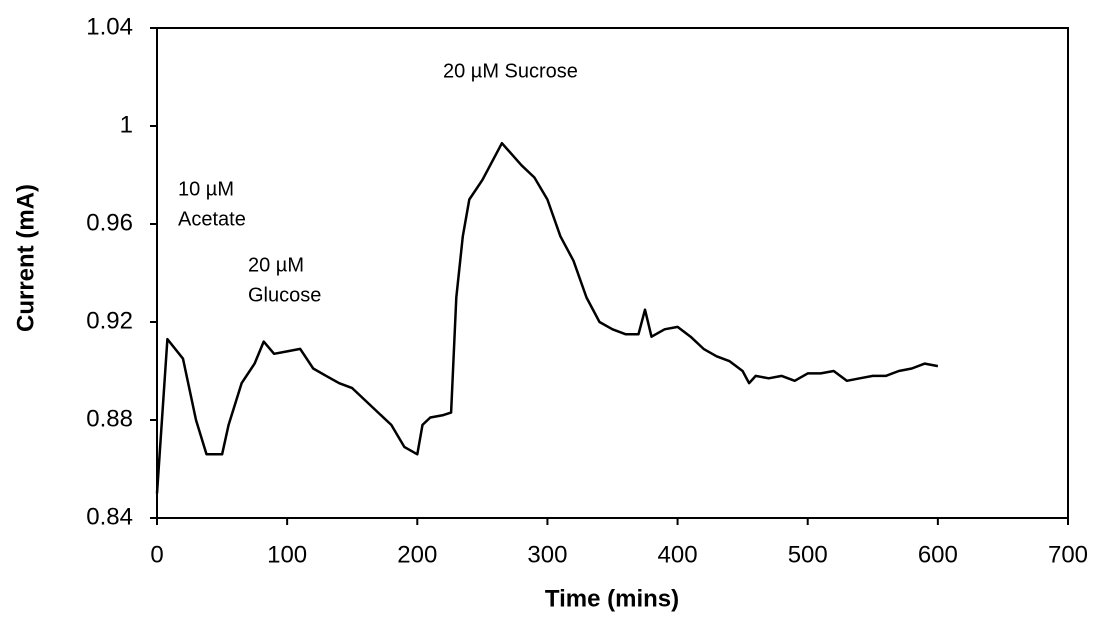 The image size is (1099, 619). What do you see at coordinates (109, 418) in the screenshot?
I see `y-tick-label: 0.88` at bounding box center [109, 418].